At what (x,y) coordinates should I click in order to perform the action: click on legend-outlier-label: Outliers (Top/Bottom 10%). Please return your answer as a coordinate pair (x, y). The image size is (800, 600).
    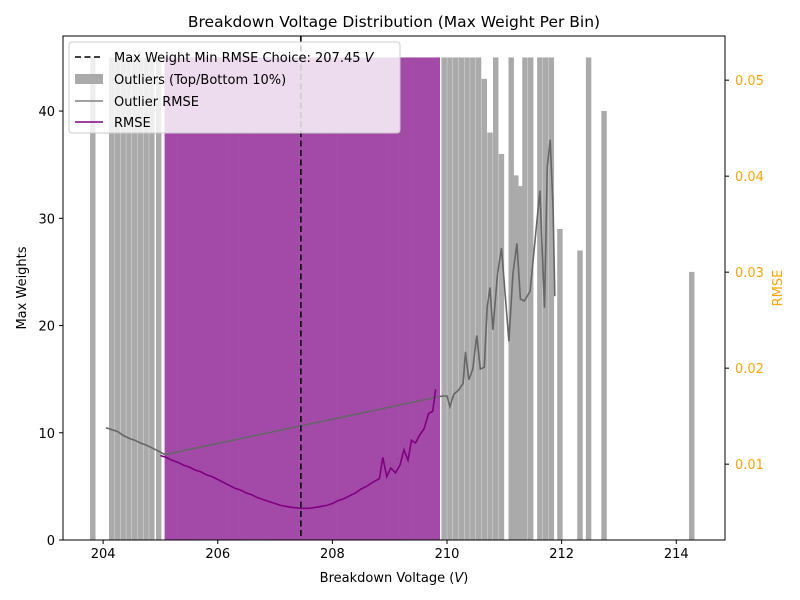
    Looking at the image, I should click on (200, 80).